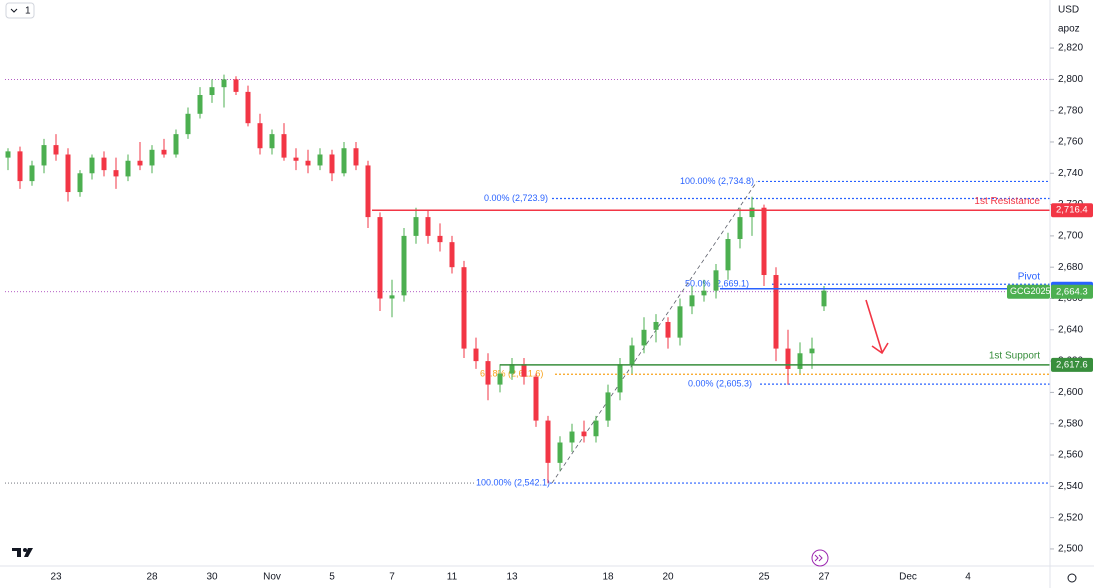  What do you see at coordinates (608, 577) in the screenshot?
I see `x-tick-label: 18` at bounding box center [608, 577].